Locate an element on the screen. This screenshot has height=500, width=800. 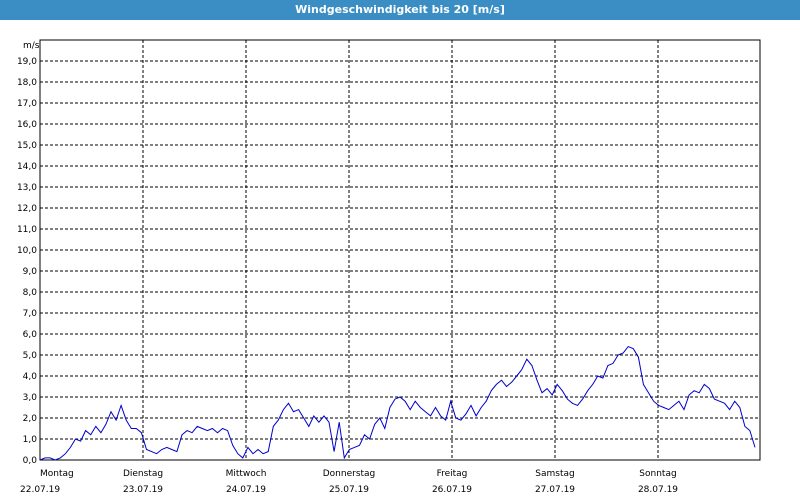
y-tick-label: 16,0 is located at coordinates (27, 125).